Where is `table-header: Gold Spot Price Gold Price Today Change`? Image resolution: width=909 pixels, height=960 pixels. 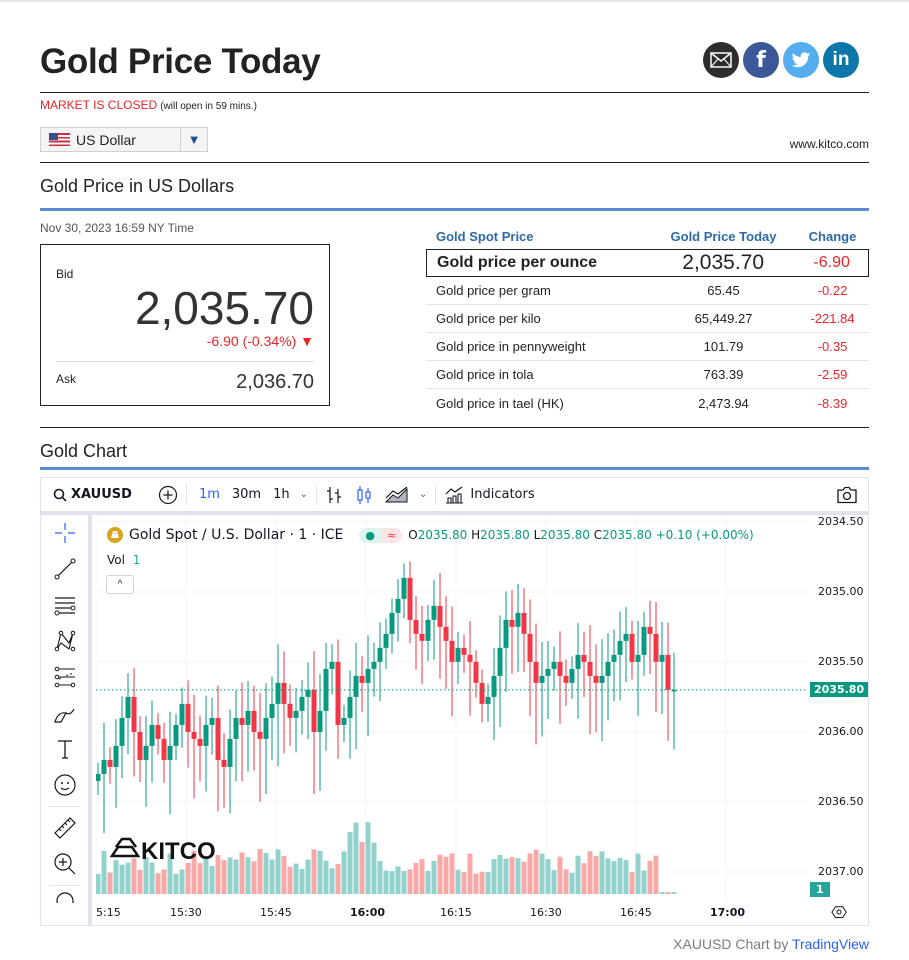 table-header: Gold Spot Price Gold Price Today Change is located at coordinates (647, 236).